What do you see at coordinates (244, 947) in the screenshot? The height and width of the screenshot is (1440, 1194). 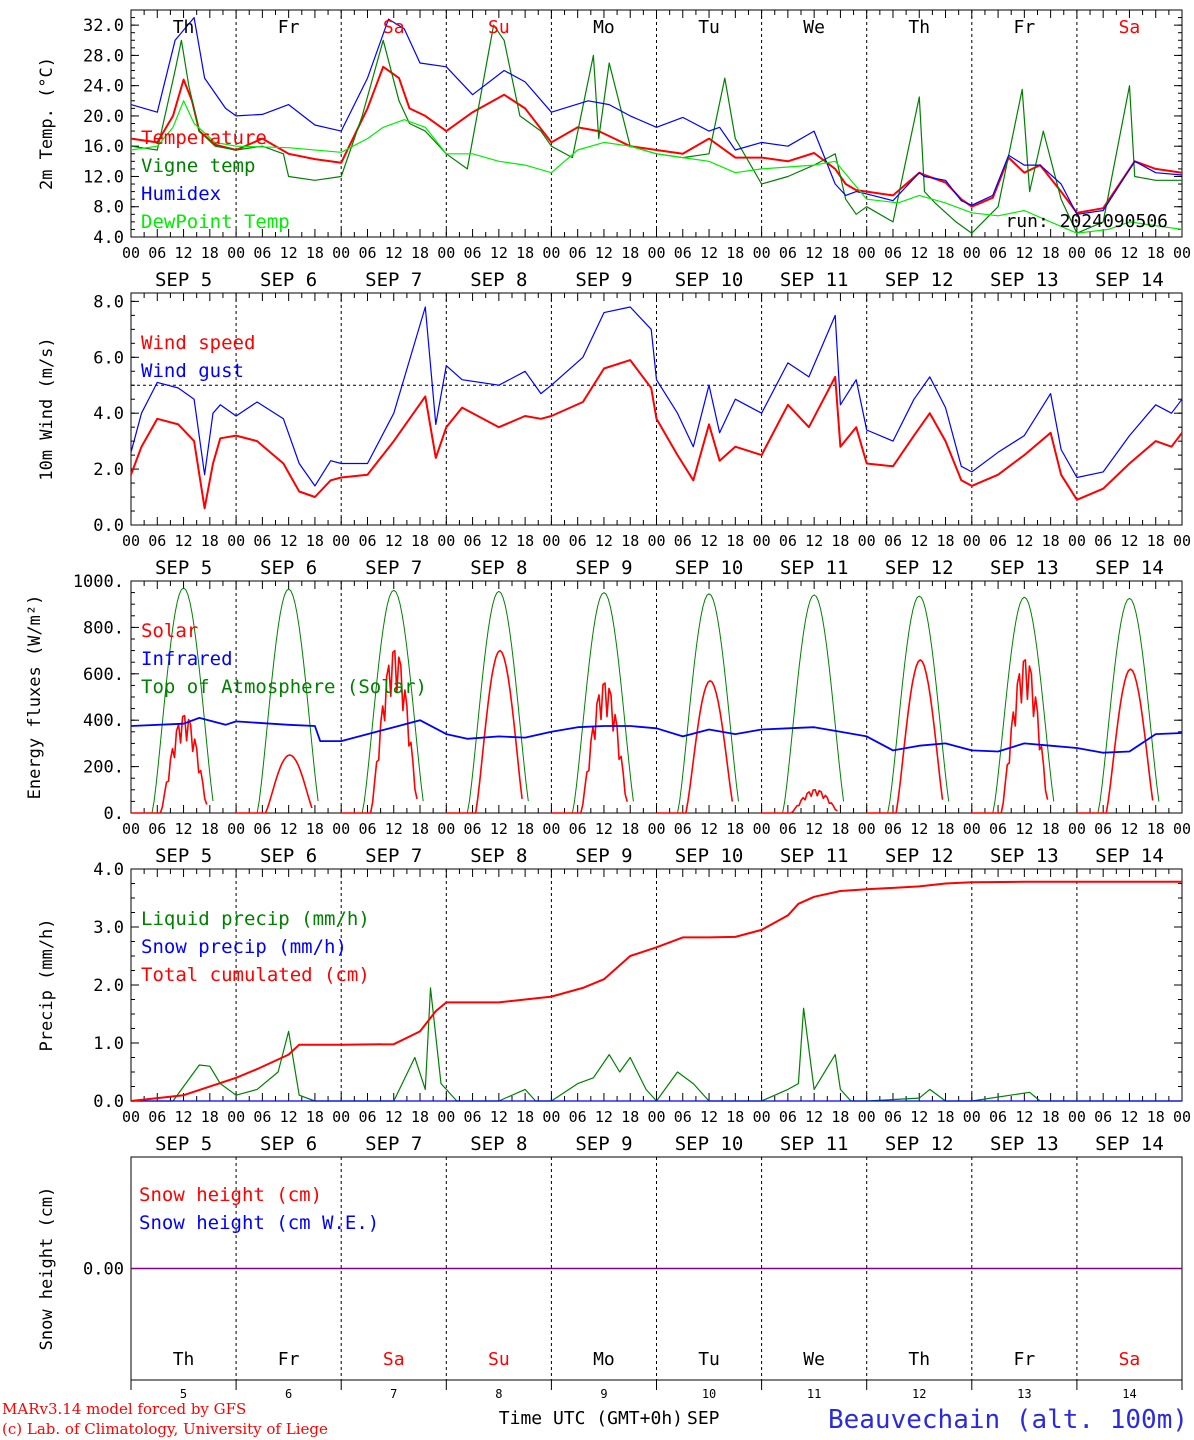 I see `legend-entry: Snow precip (mm/h)` at bounding box center [244, 947].